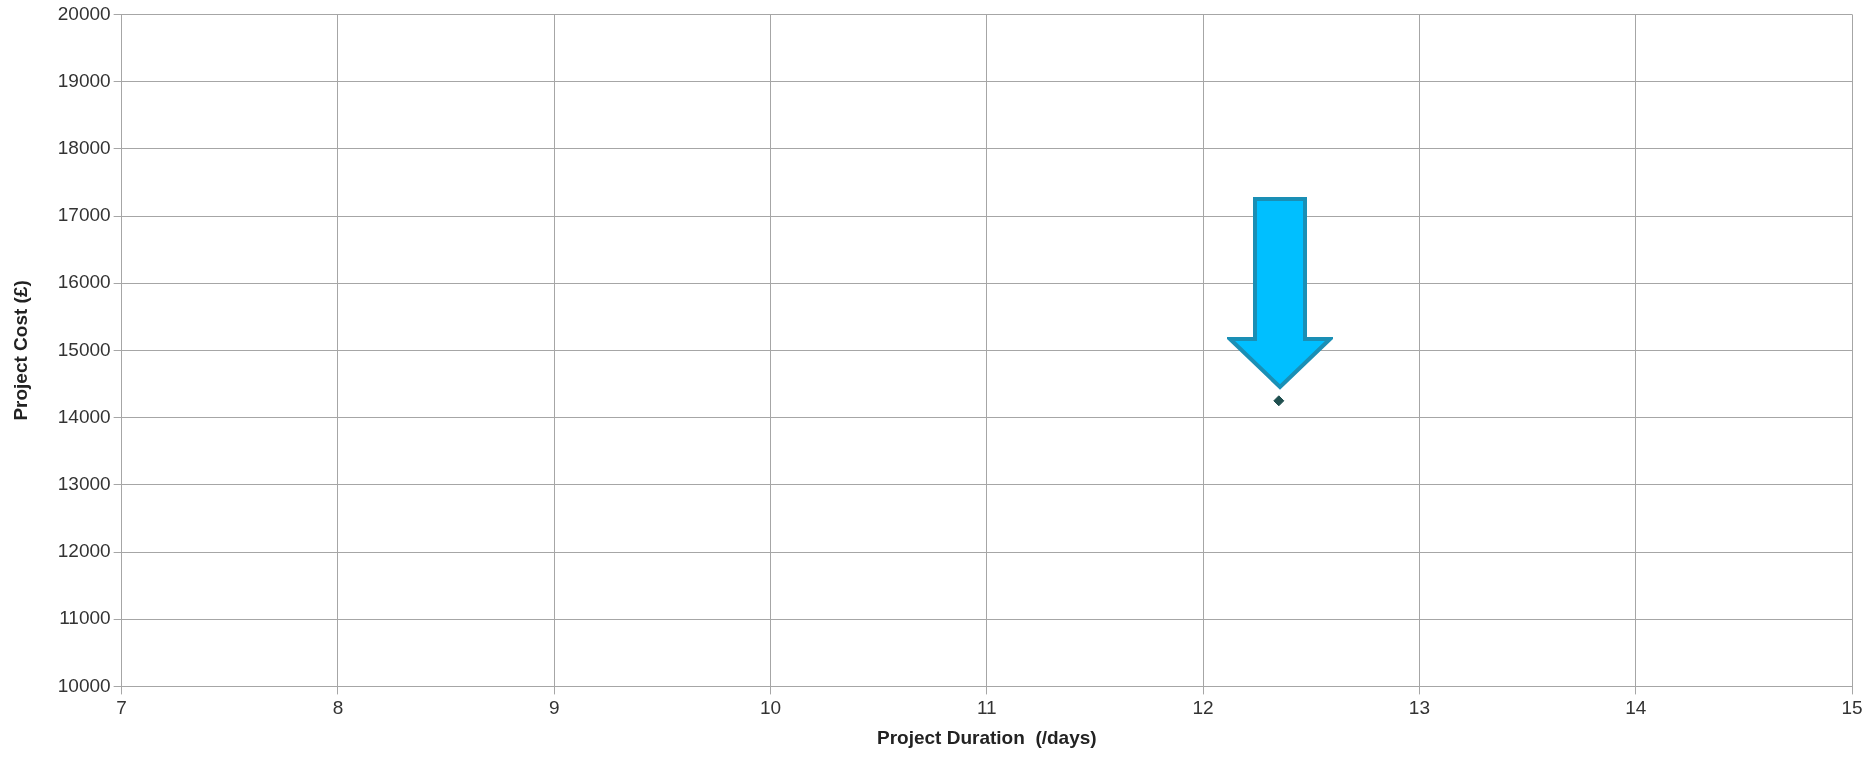  I want to click on x-tick-label: 14, so click(1636, 708).